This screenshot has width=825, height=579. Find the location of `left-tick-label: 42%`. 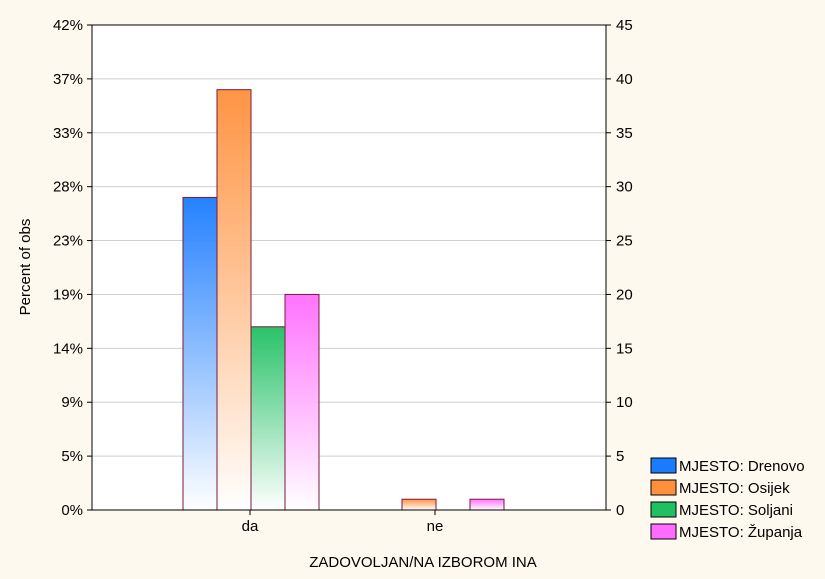

left-tick-label: 42% is located at coordinates (68, 25).